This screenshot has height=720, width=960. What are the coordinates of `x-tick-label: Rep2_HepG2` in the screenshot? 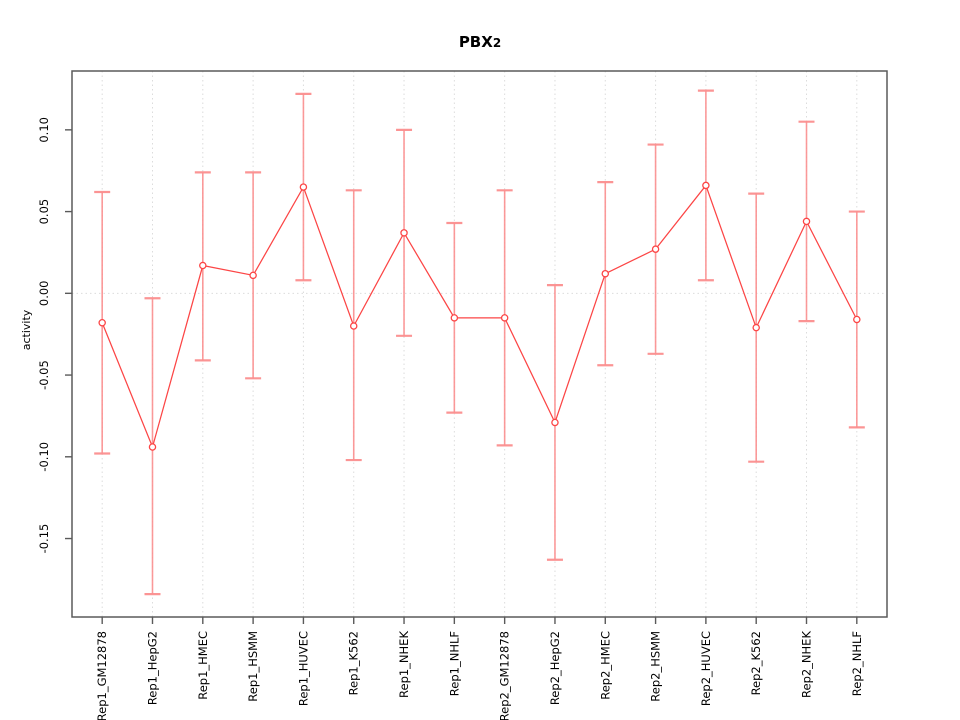 It's located at (555, 668).